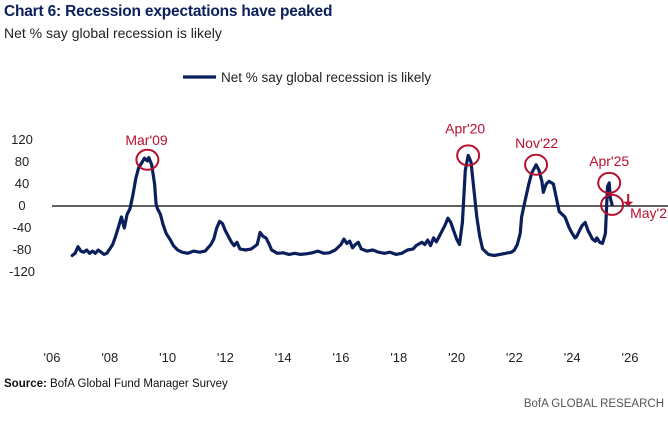 The image size is (668, 423). Describe the element at coordinates (283, 357) in the screenshot. I see `x-tick-label: '14` at that location.